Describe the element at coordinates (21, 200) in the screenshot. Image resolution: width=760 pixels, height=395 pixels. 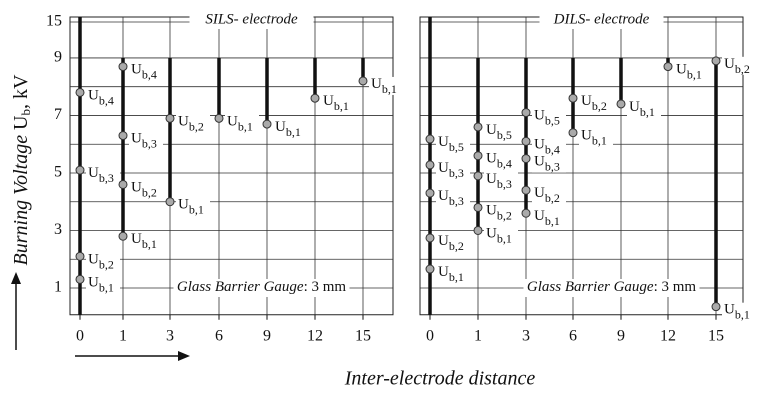
I see `text-part: Burning Voltage` at that location.